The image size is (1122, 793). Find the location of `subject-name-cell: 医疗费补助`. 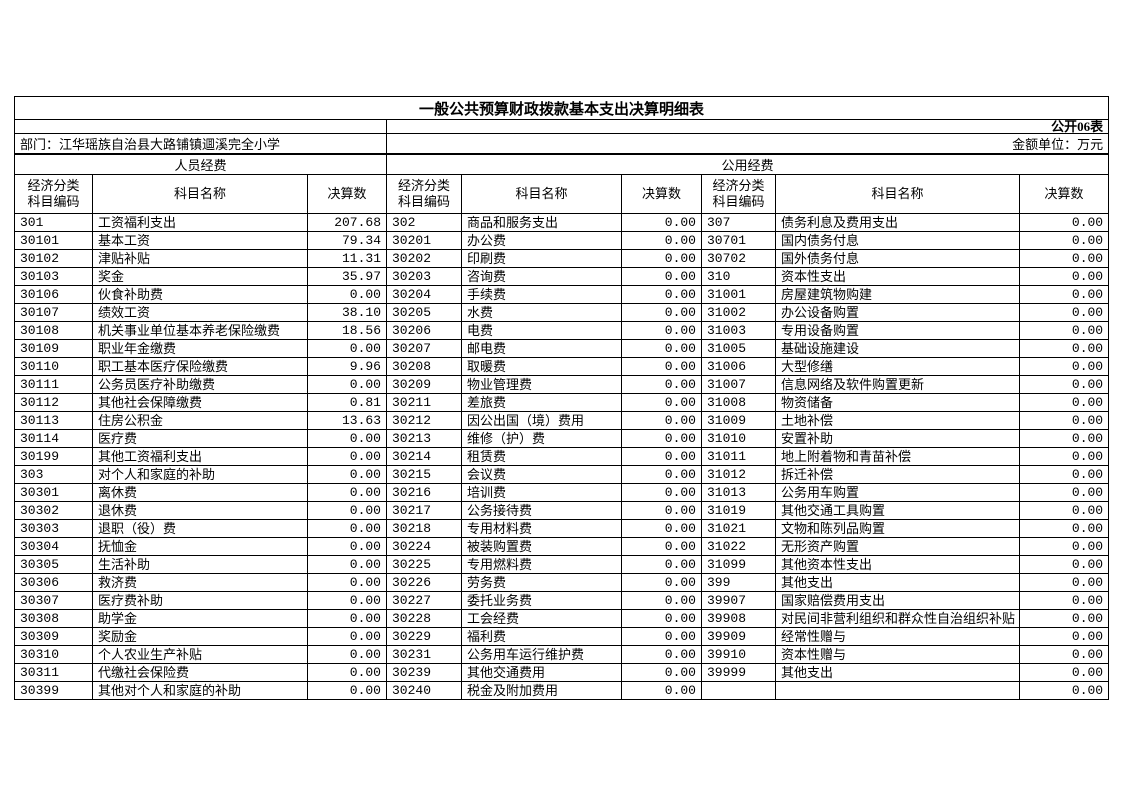

subject-name-cell: 医疗费补助 is located at coordinates (200, 600).